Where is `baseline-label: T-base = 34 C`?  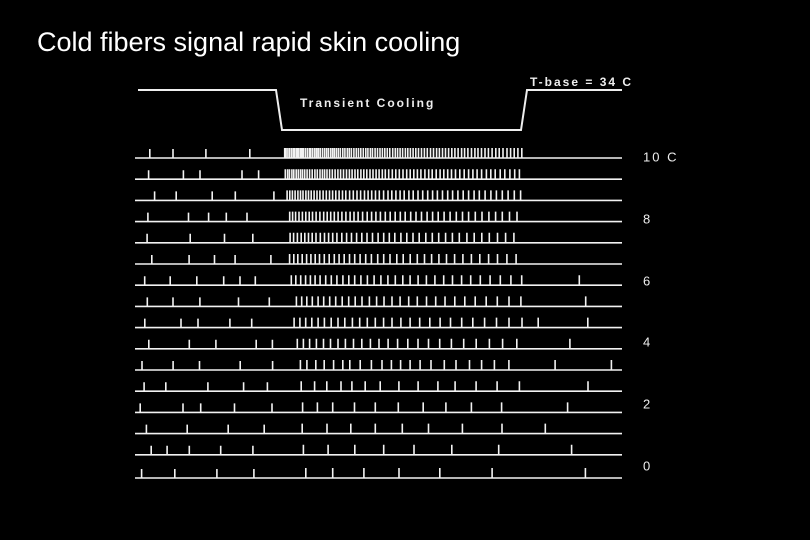 baseline-label: T-base = 34 C is located at coordinates (581, 82).